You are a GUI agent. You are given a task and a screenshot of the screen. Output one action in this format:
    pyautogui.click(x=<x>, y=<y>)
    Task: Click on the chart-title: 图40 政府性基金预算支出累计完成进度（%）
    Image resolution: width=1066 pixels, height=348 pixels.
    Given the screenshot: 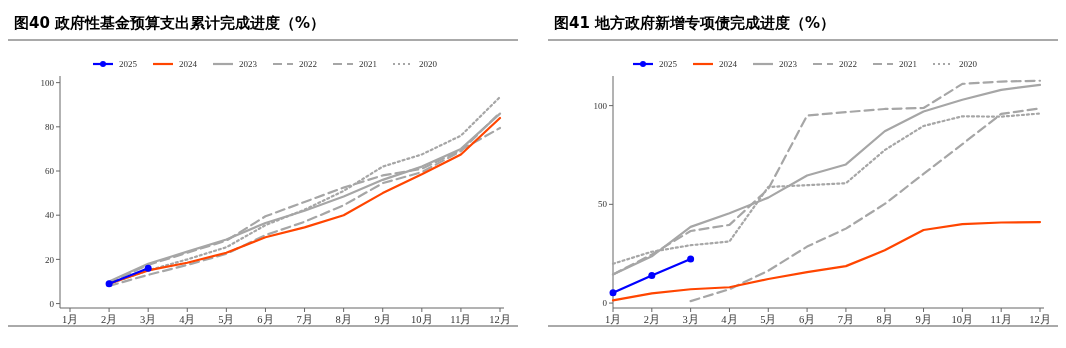 What is the action you would take?
    pyautogui.click(x=170, y=23)
    